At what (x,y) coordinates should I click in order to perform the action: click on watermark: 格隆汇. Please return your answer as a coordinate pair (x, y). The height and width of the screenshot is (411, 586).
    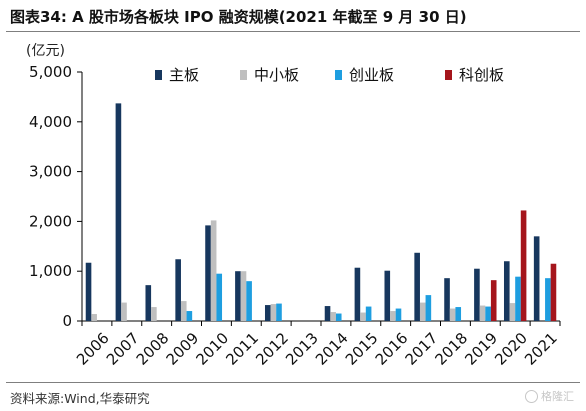
    Looking at the image, I should click on (549, 396).